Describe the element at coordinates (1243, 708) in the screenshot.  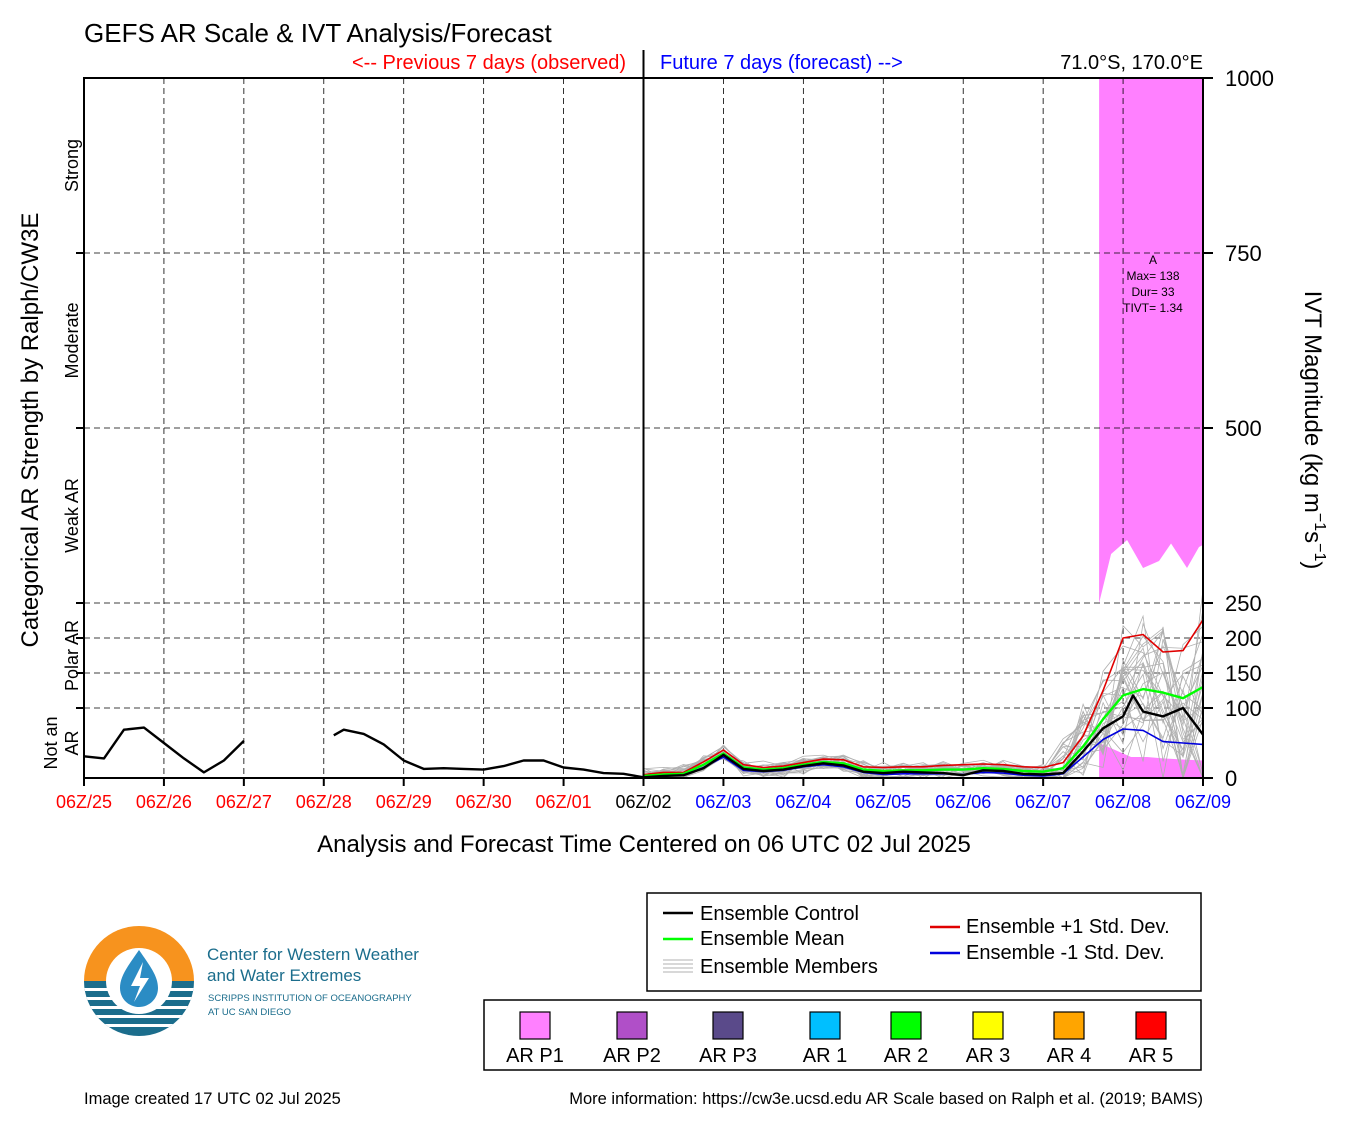
I see `y-tick-label: 100` at that location.